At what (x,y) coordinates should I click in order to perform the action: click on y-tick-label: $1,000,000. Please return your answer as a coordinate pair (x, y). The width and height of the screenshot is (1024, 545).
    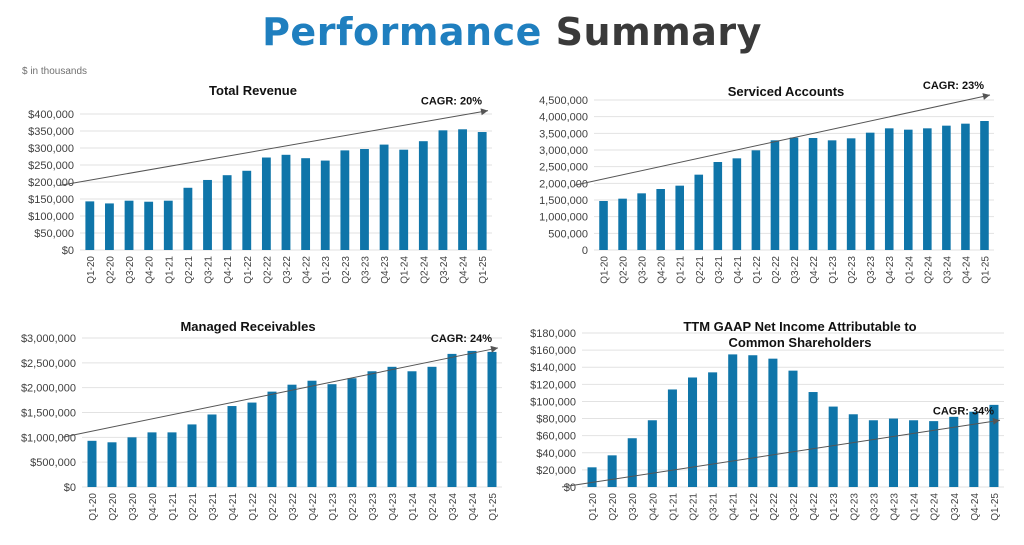
    Looking at the image, I should click on (48, 438).